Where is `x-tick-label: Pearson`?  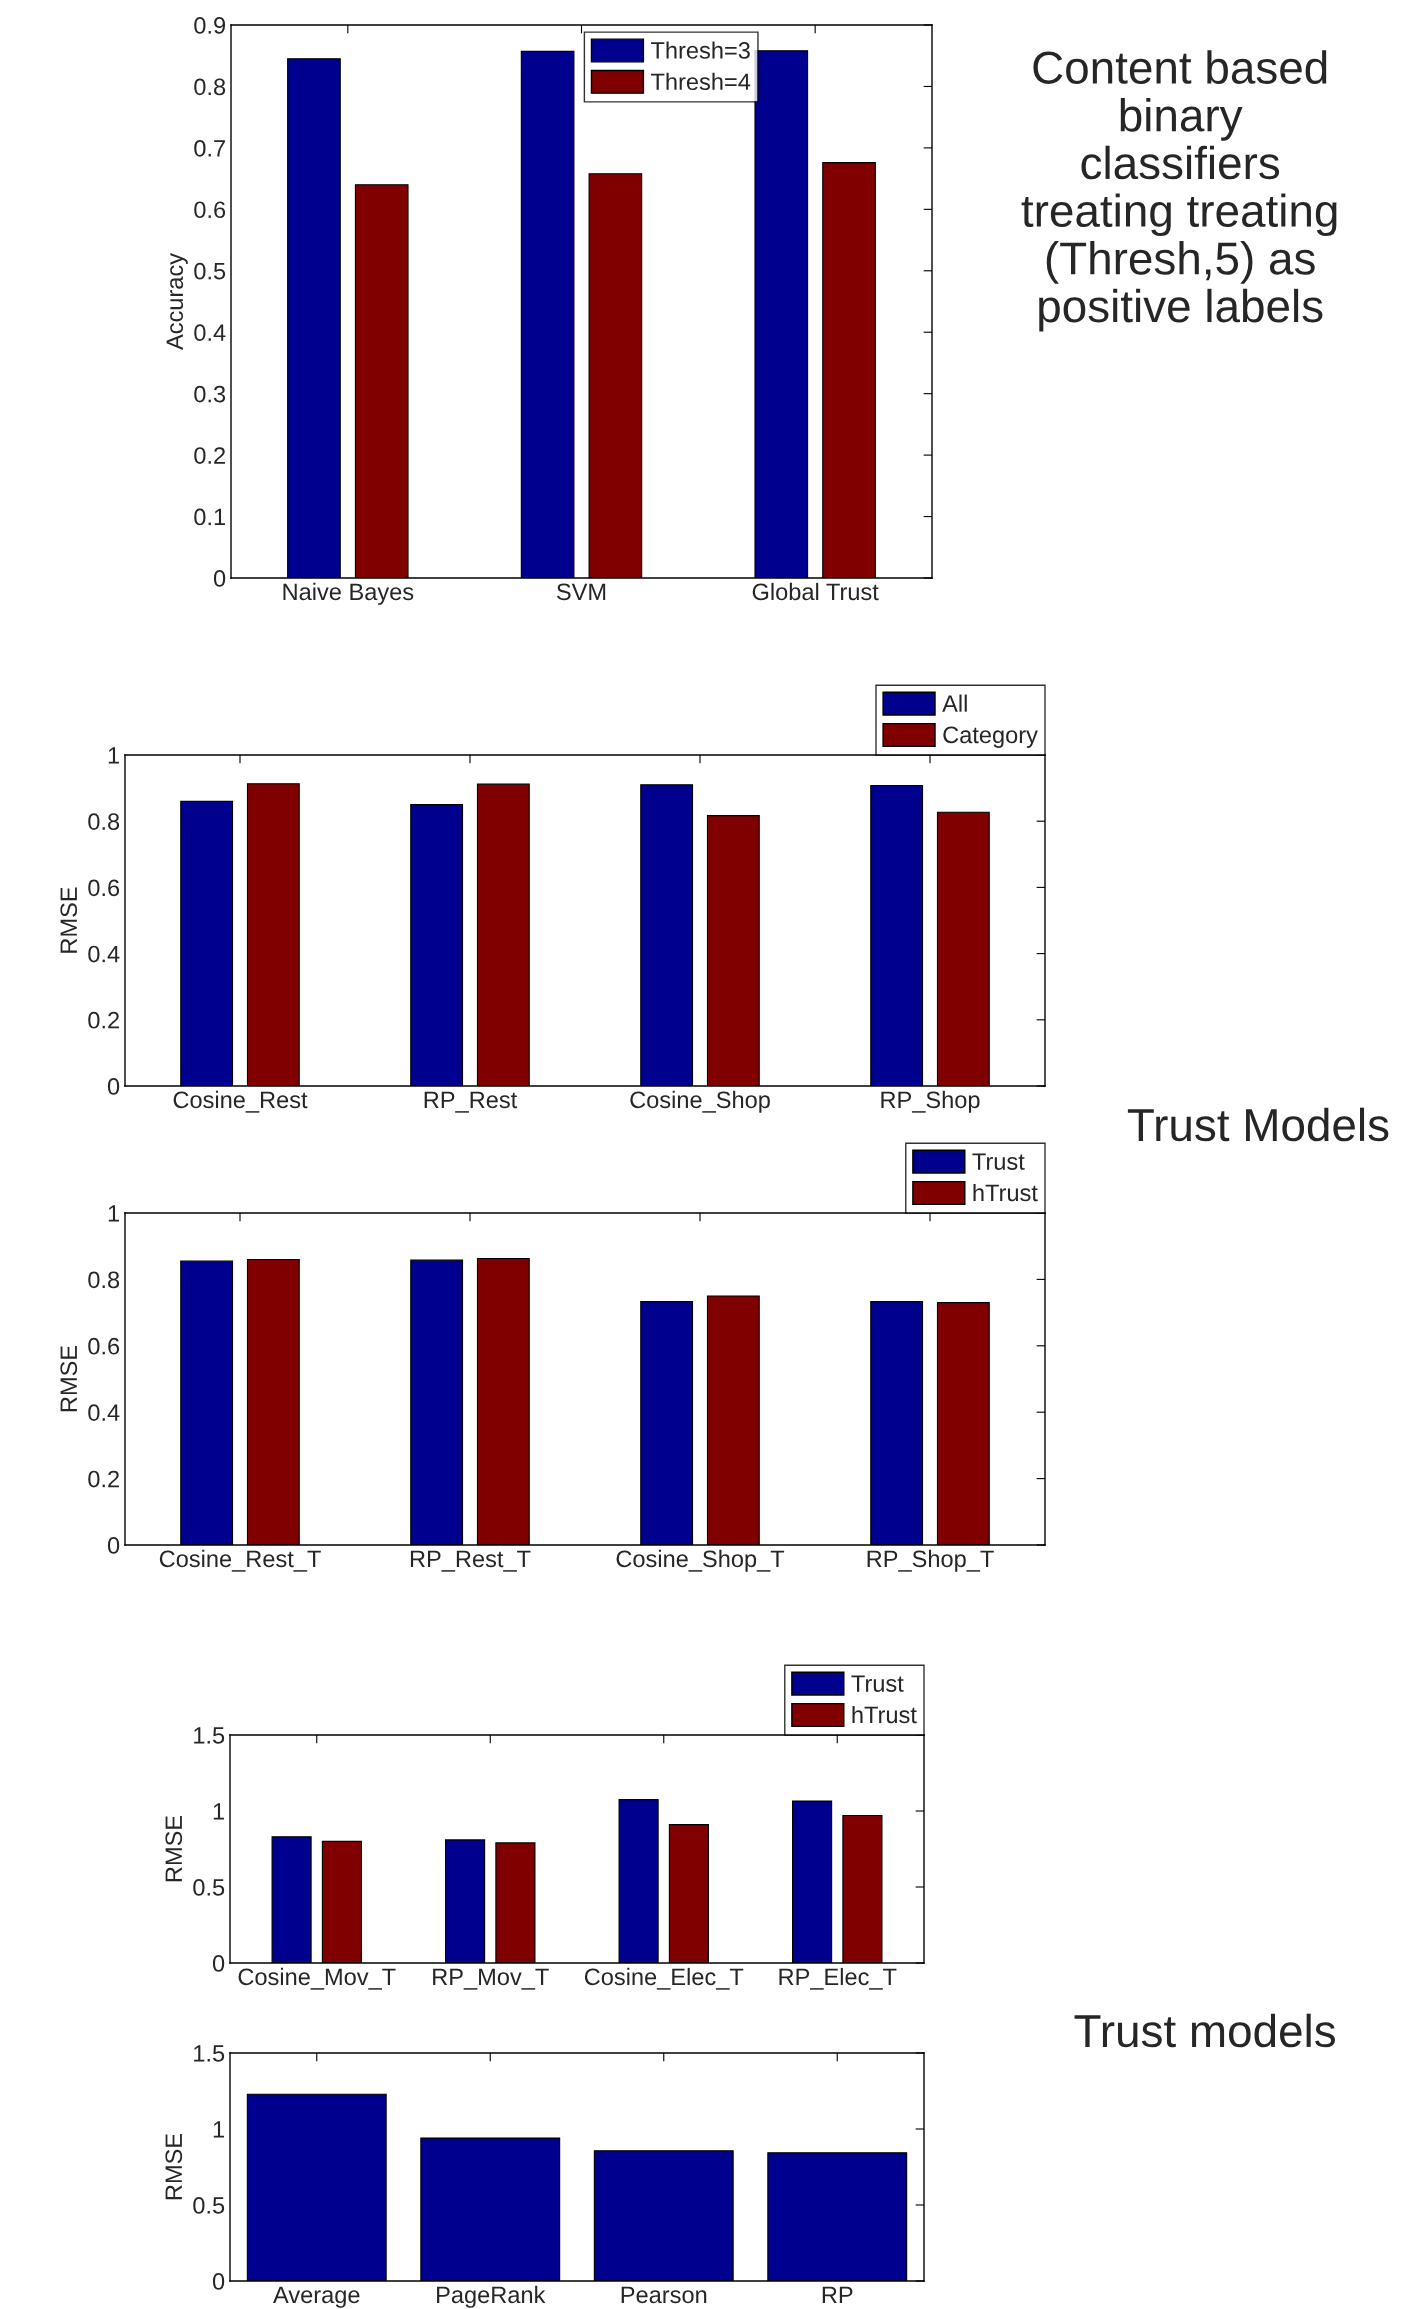 x-tick-label: Pearson is located at coordinates (664, 2295).